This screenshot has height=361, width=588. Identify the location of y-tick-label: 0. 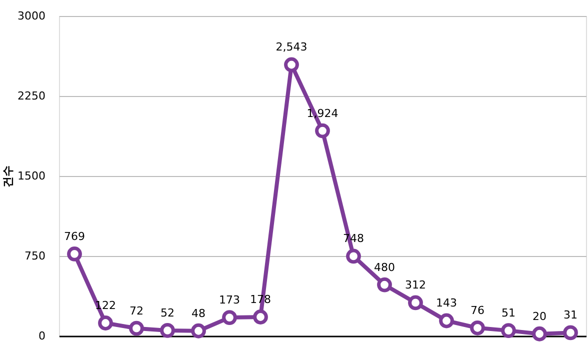
(42, 336).